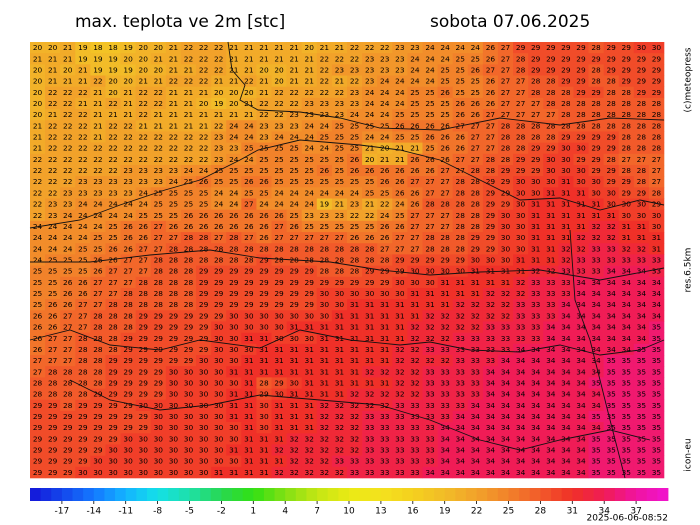  What do you see at coordinates (128, 215) in the screenshot?
I see `cell-value: 24` at bounding box center [128, 215].